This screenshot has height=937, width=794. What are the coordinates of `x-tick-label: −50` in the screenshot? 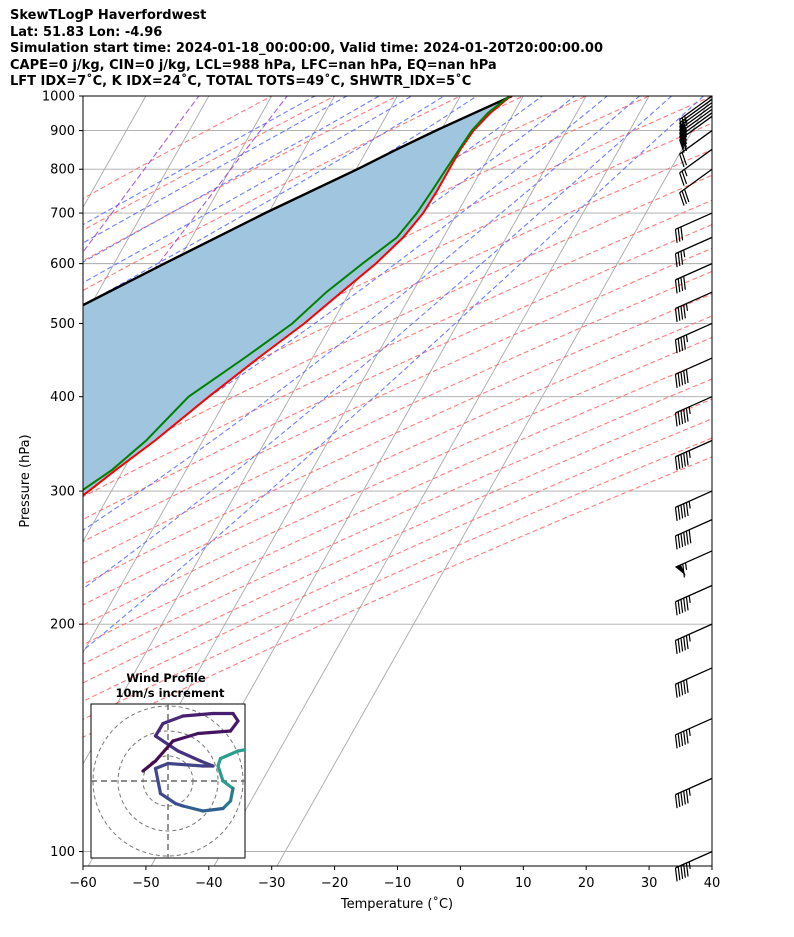 It's located at (145, 883).